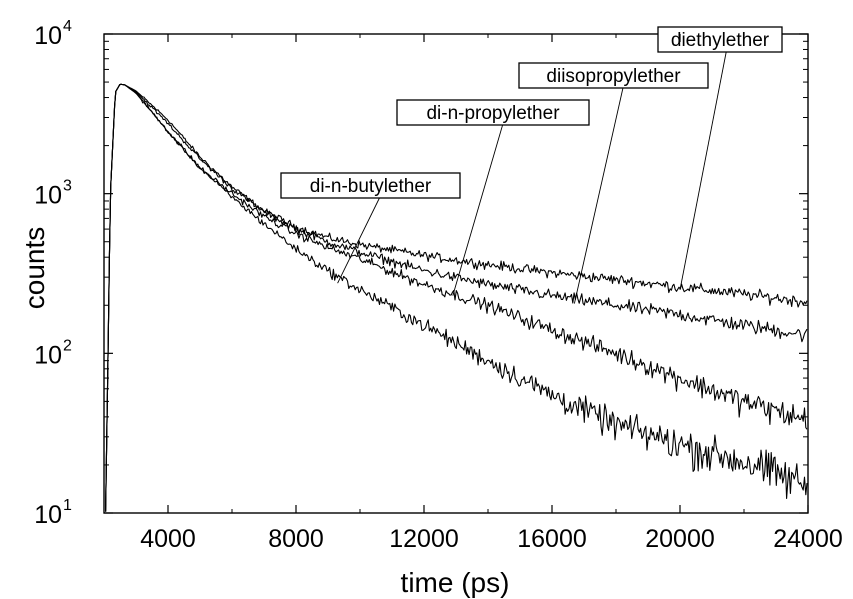 The width and height of the screenshot is (853, 599). I want to click on x-tick-label: 20000, so click(680, 539).